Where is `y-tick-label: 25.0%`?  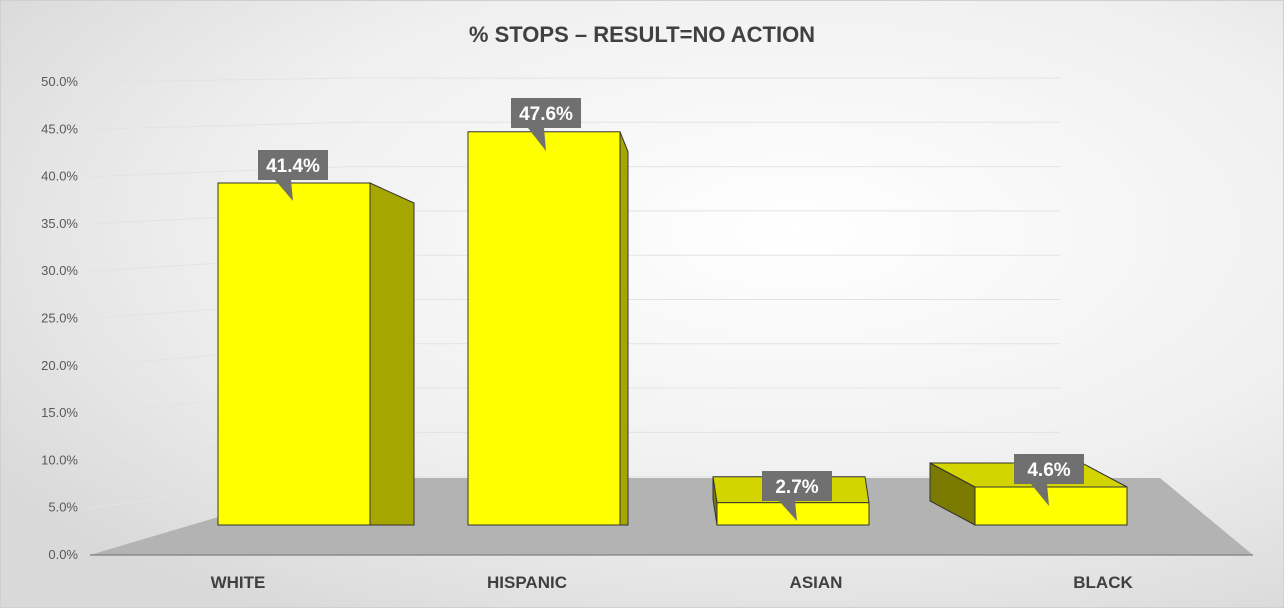
y-tick-label: 25.0% is located at coordinates (59, 318).